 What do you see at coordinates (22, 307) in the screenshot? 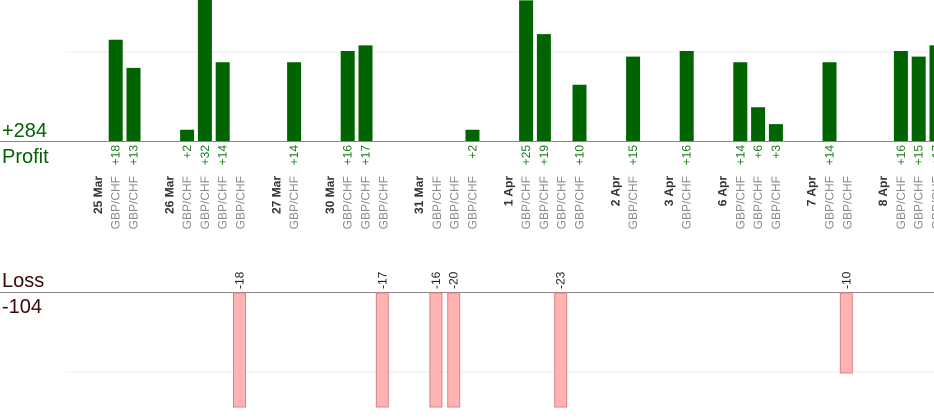
I see `loss-total: -104` at bounding box center [22, 307].